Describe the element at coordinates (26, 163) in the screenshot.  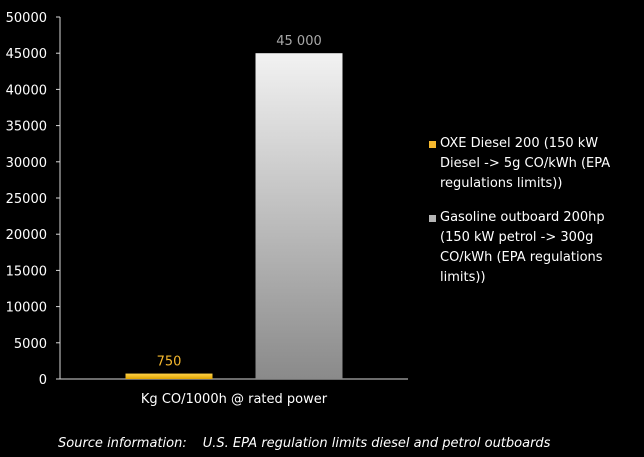
I see `y-tick-label: 30000` at that location.